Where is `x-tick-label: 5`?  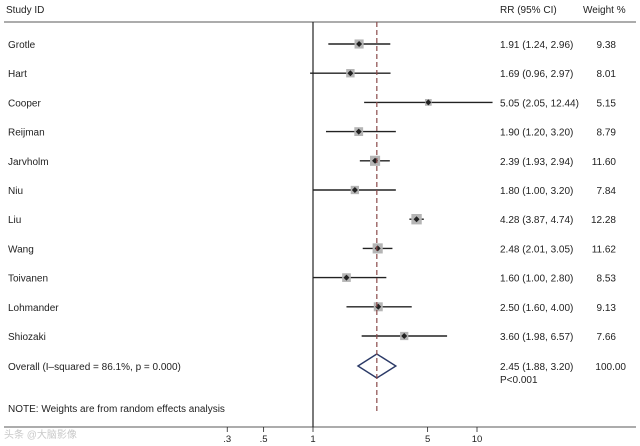 x-tick-label: 5 is located at coordinates (427, 439).